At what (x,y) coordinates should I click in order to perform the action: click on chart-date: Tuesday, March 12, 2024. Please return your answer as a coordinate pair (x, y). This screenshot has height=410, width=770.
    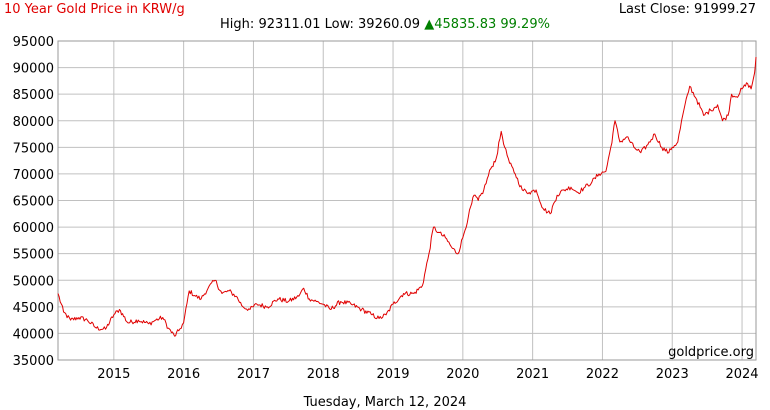
    Looking at the image, I should click on (385, 402).